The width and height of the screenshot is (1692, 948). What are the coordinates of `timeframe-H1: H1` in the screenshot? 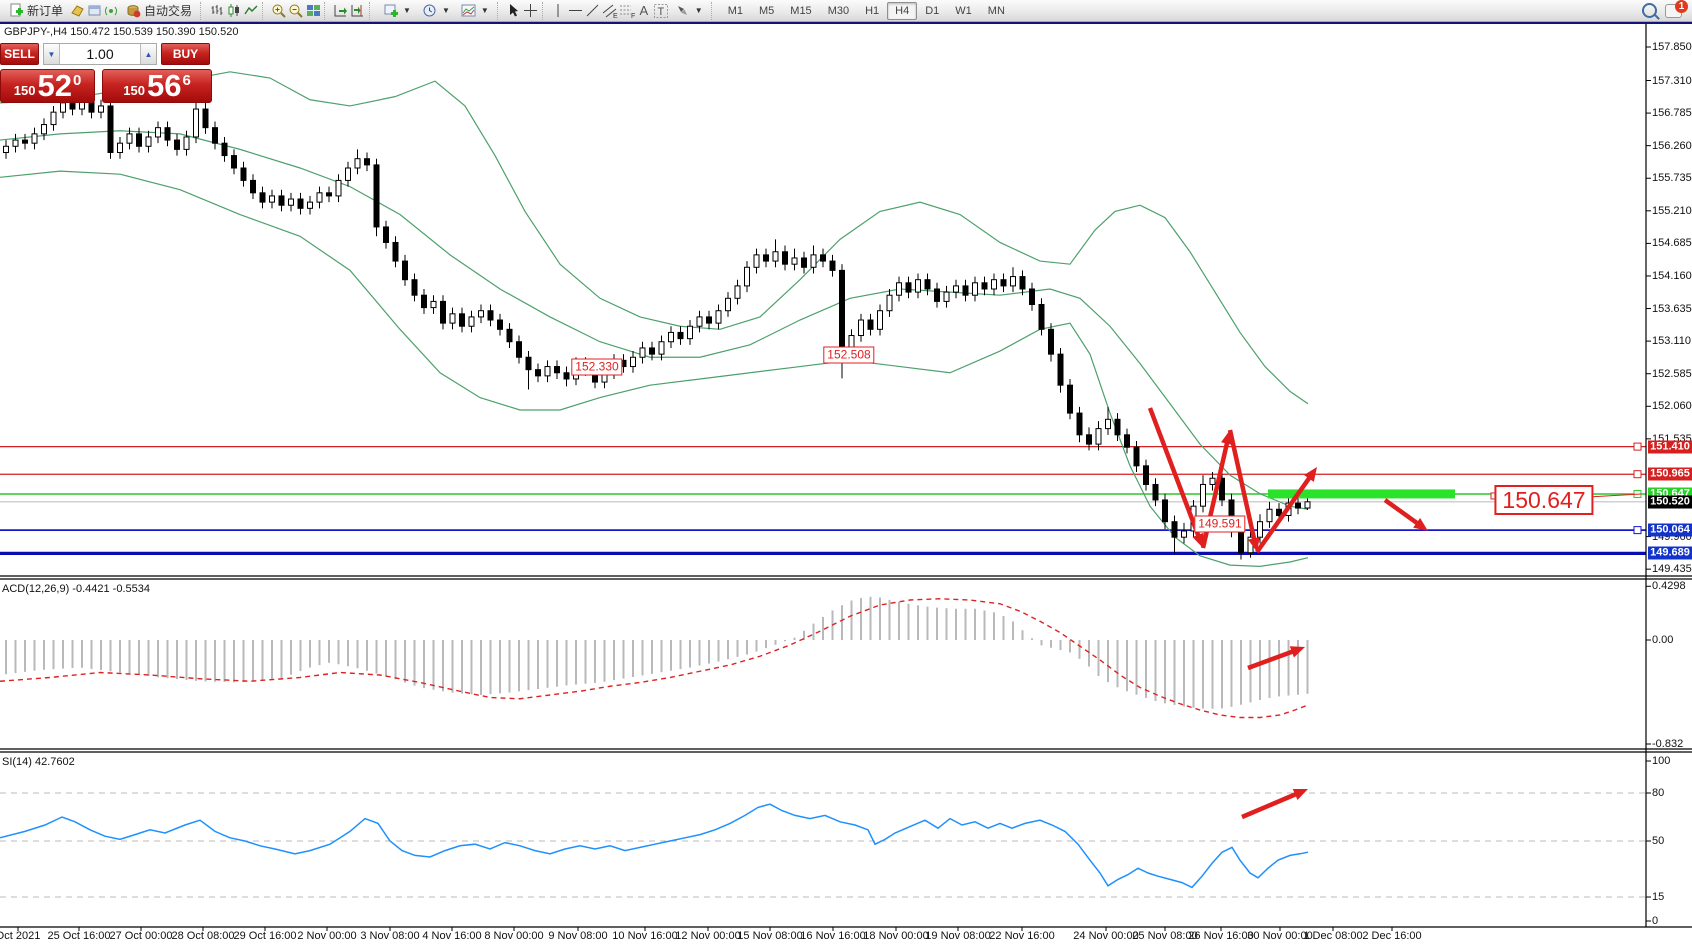 It's located at (872, 10).